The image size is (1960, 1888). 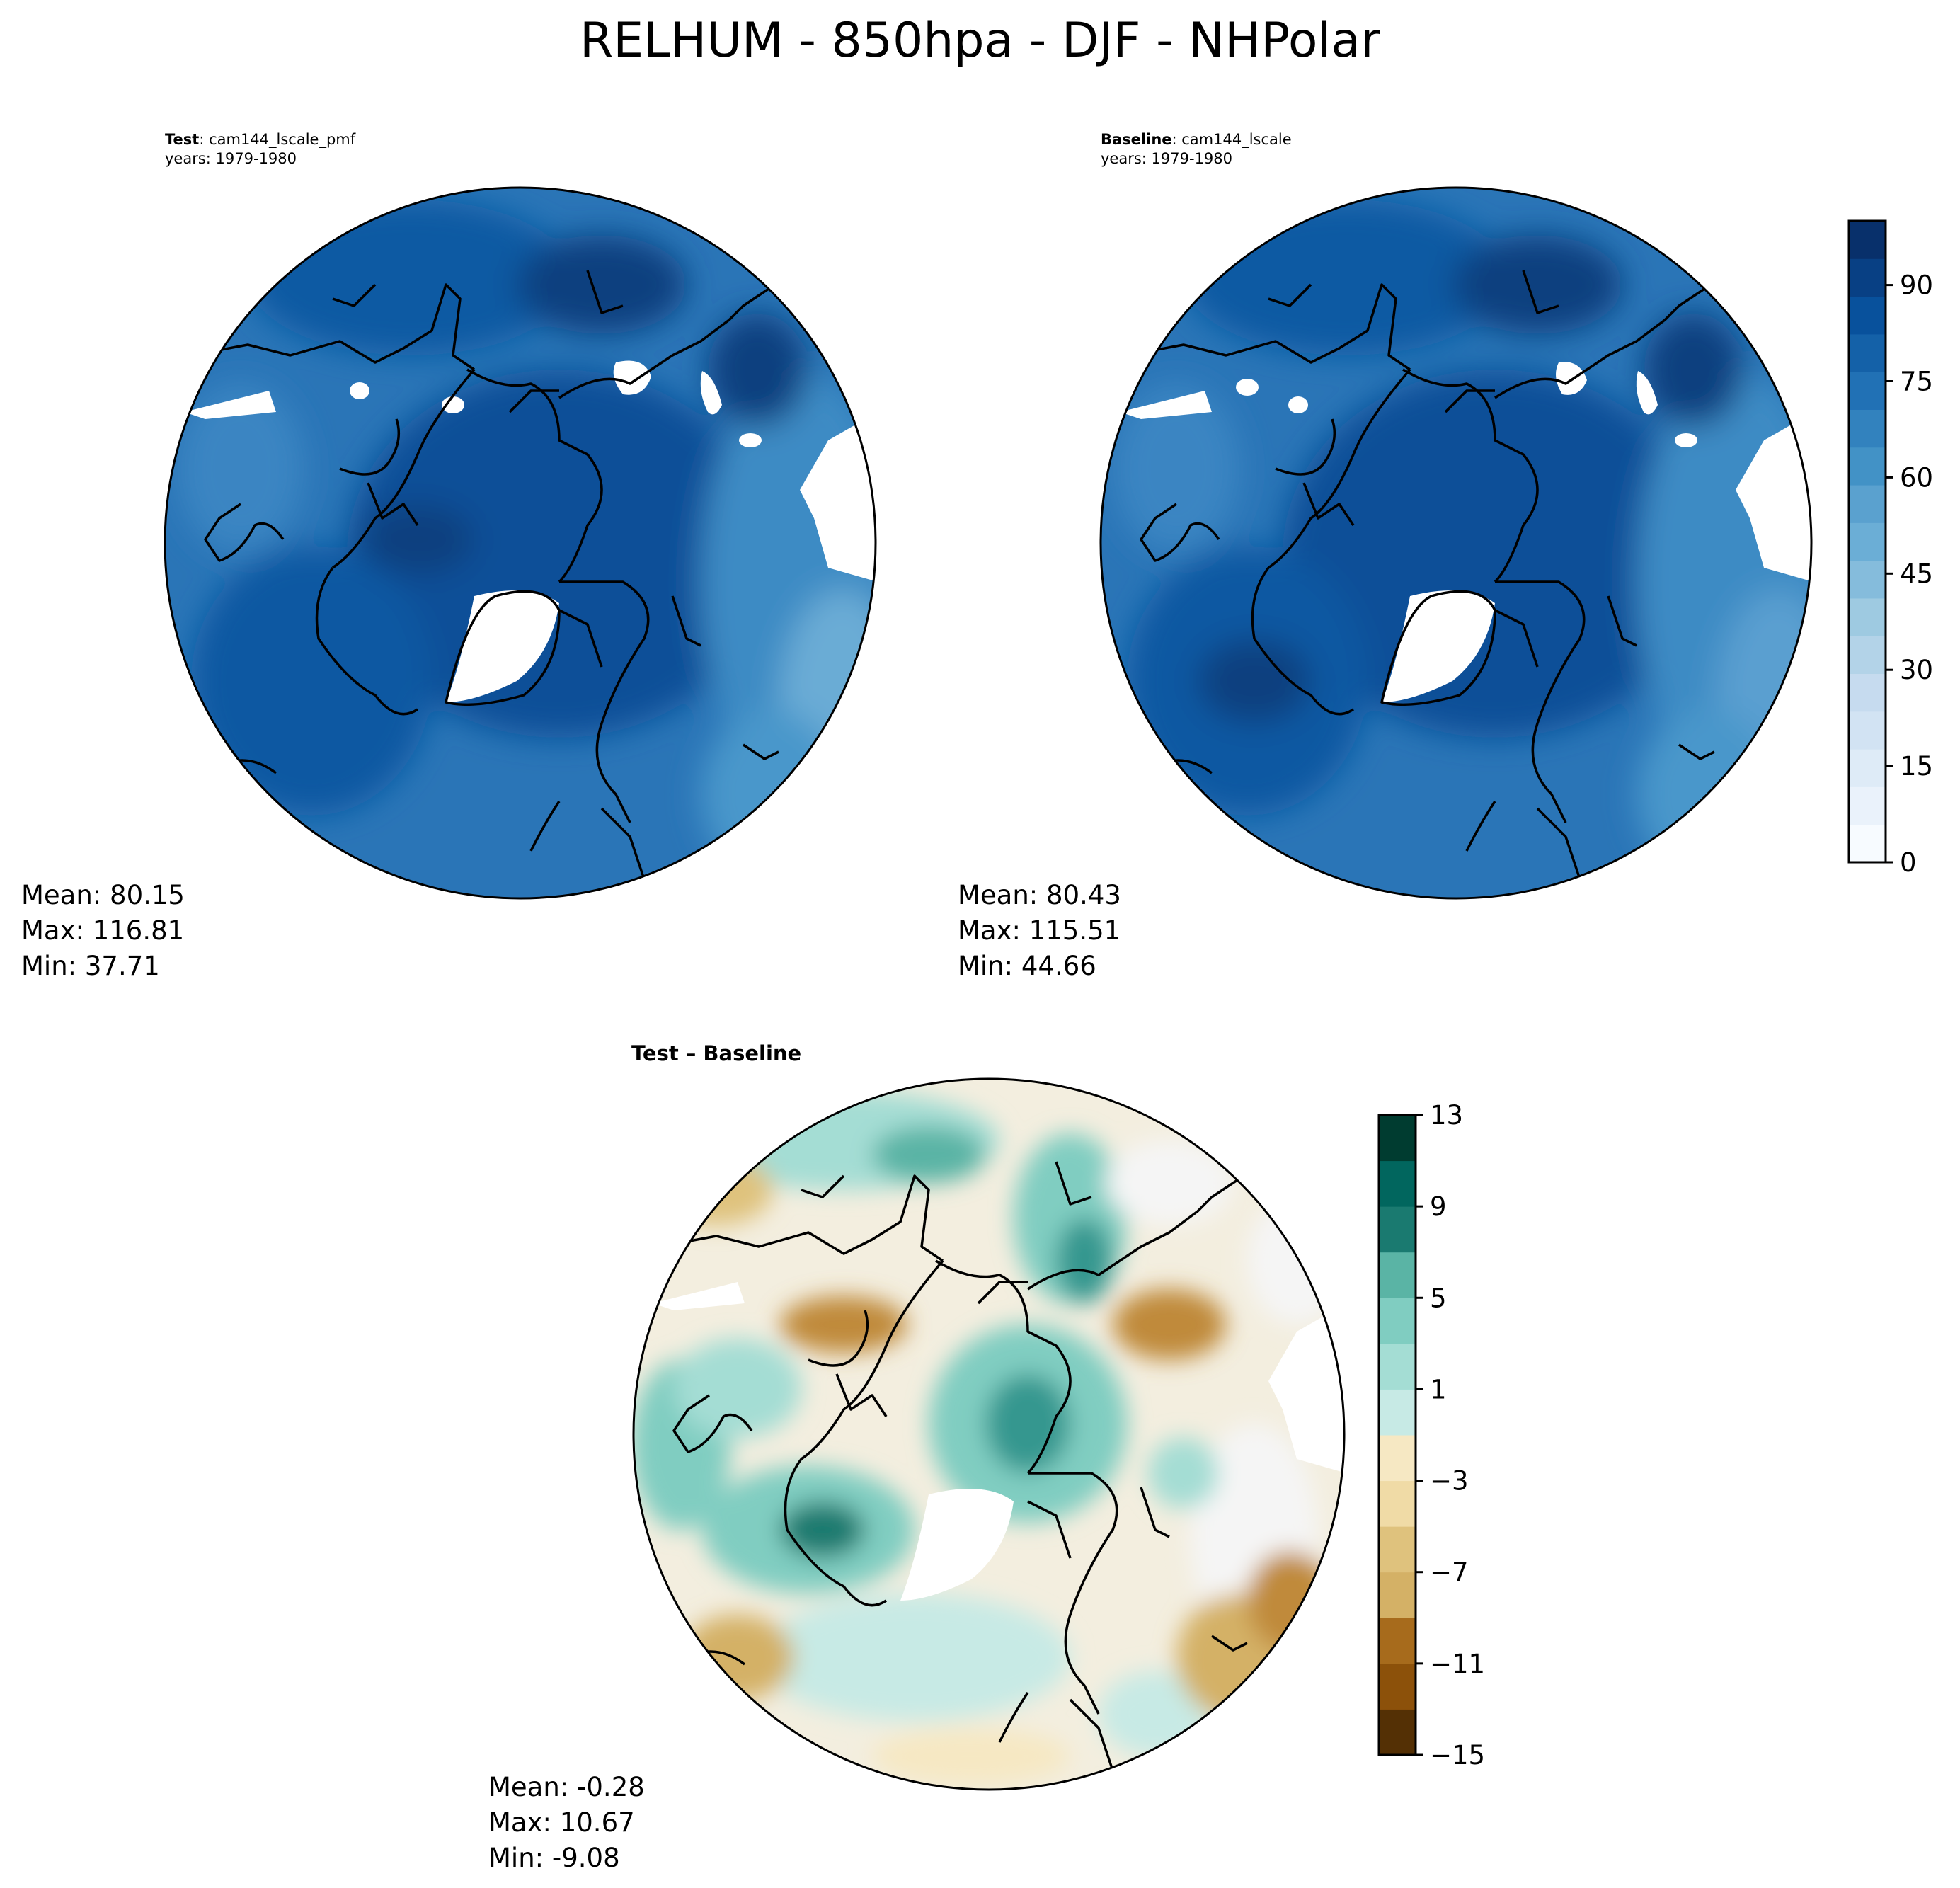 I want to click on diff-colorbar-tick-label: −15, so click(x=1457, y=1755).